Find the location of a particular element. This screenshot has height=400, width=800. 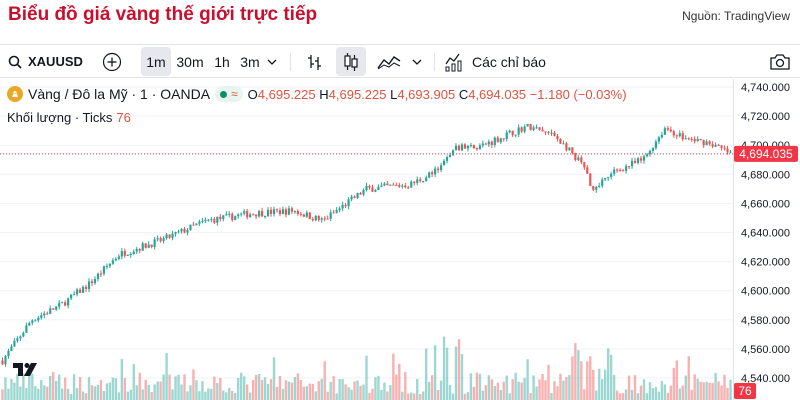

interval-1h-button: 1h is located at coordinates (222, 61).